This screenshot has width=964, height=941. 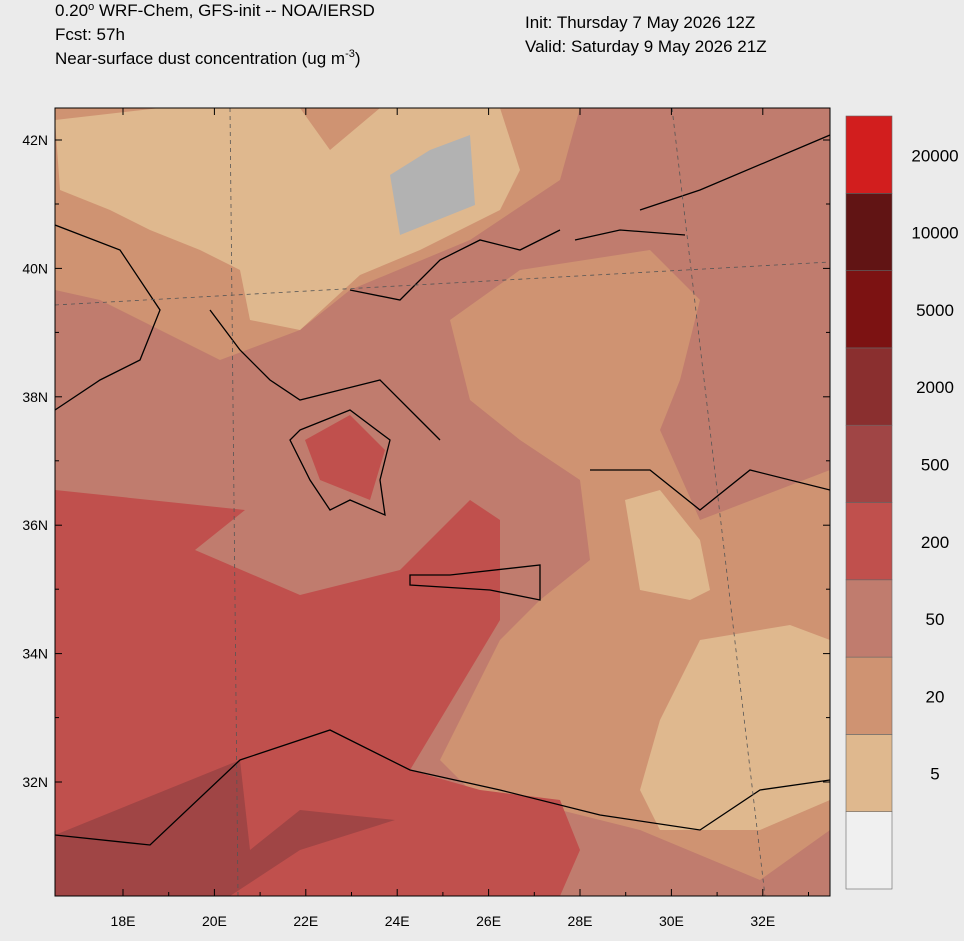 I want to click on colorbar-label: 50, so click(x=935, y=619).